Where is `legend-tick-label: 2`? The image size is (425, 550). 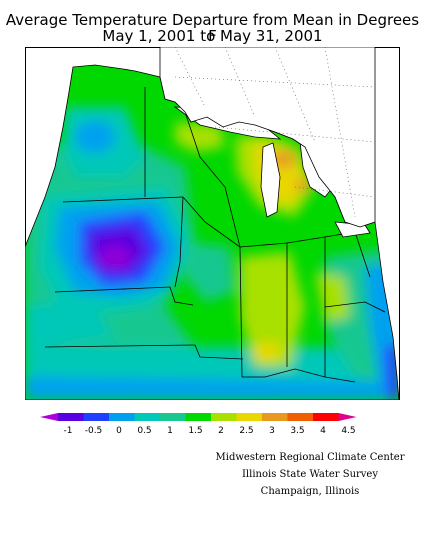
legend-tick-label: 2 is located at coordinates (221, 431).